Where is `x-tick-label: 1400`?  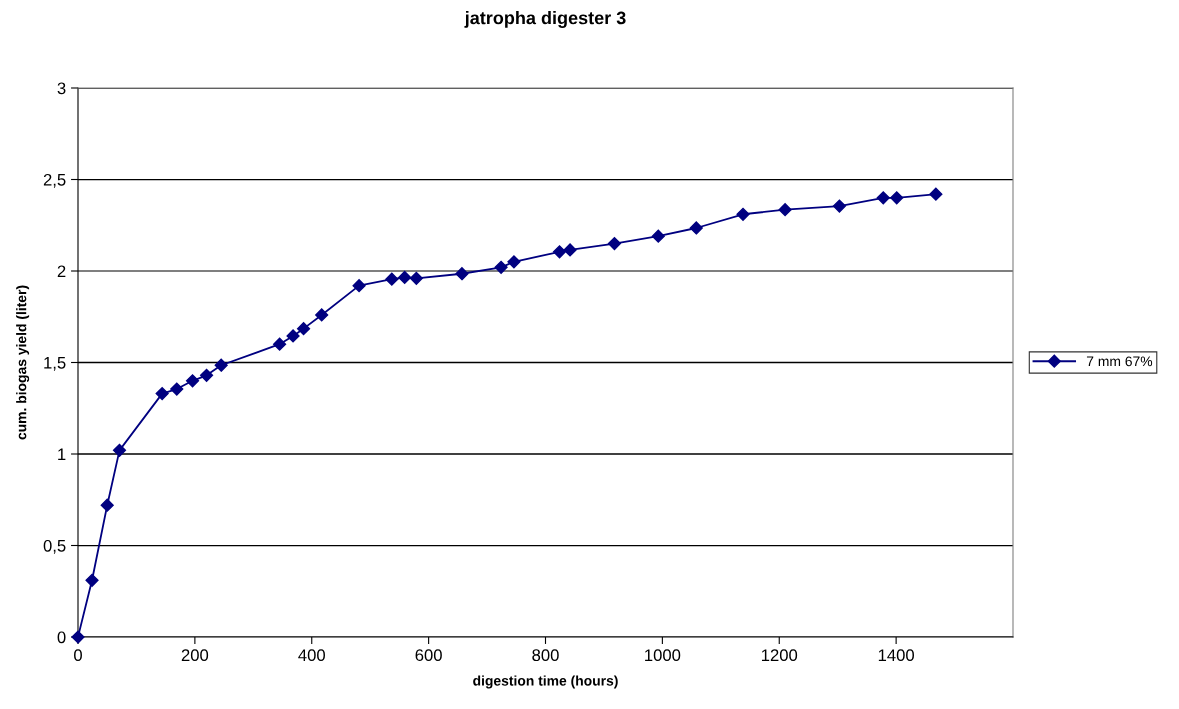
x-tick-label: 1400 is located at coordinates (896, 655).